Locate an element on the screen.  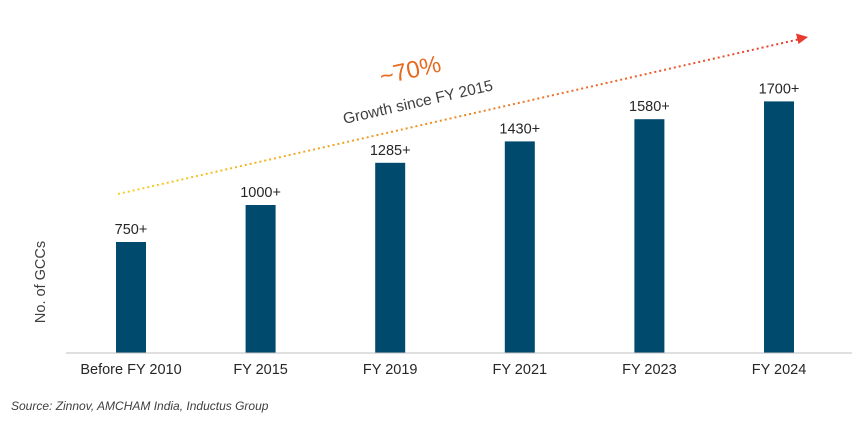
growth-arrow-head is located at coordinates (802, 38).